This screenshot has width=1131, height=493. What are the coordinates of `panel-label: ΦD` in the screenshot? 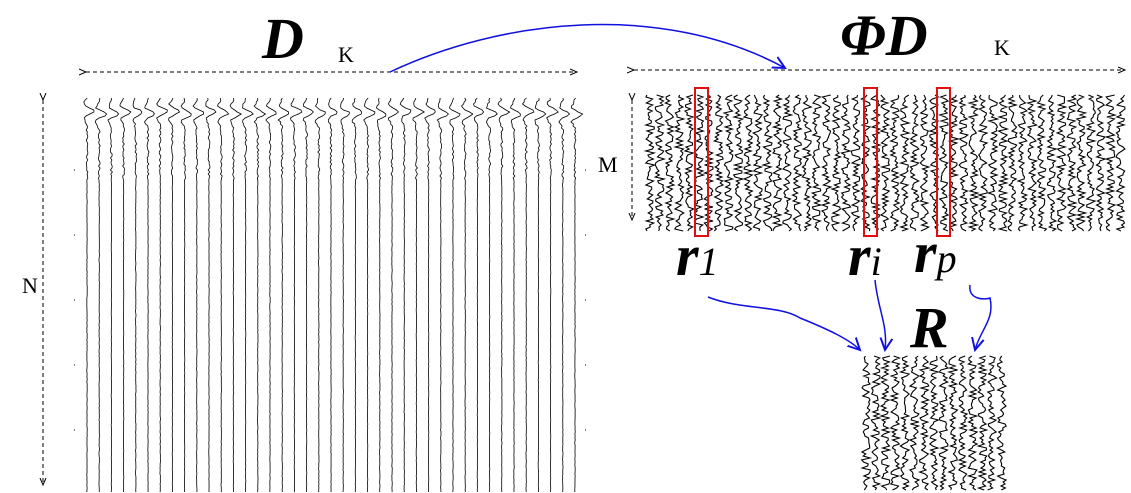 It's located at (884, 35).